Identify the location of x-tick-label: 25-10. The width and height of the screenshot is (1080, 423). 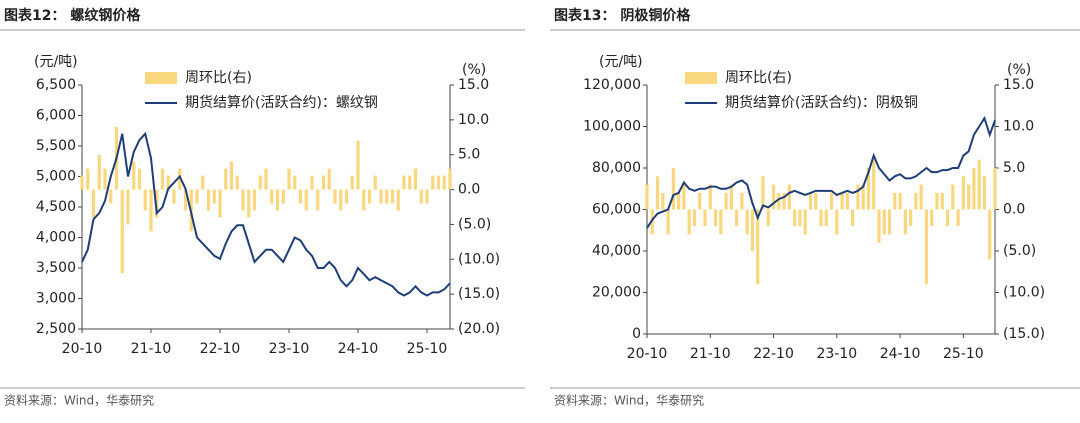
(963, 354).